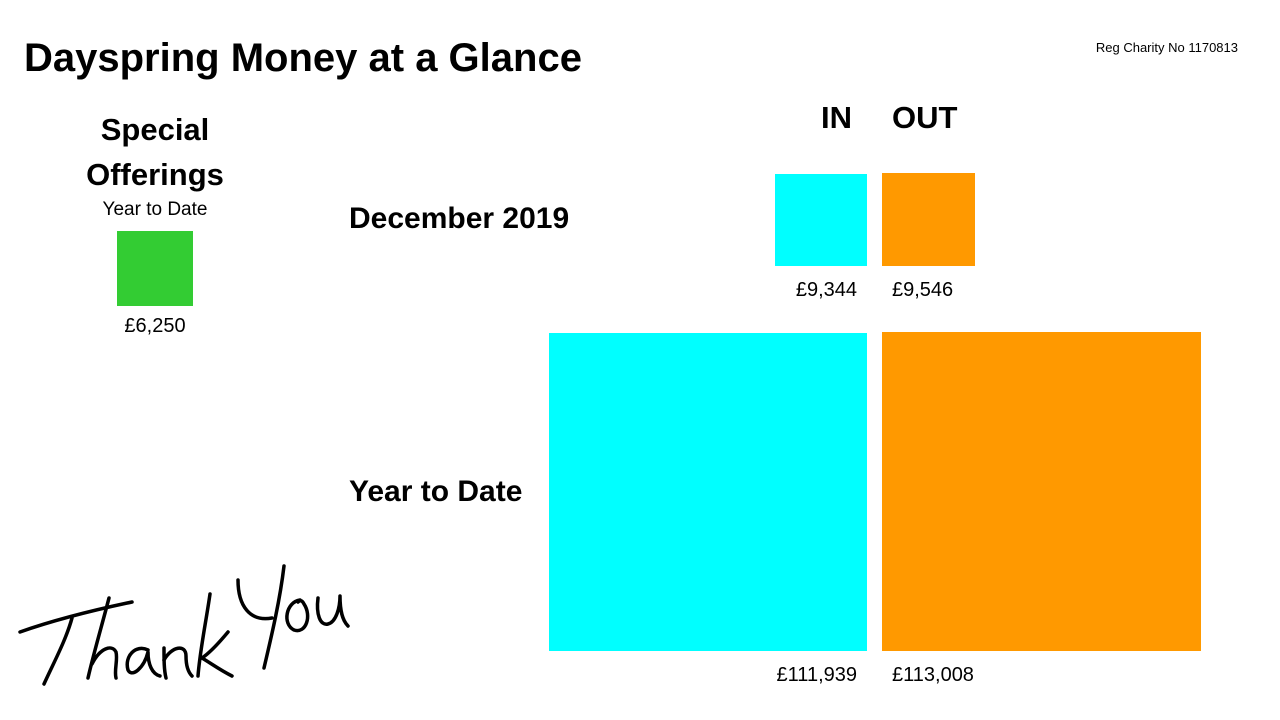 The width and height of the screenshot is (1280, 720). What do you see at coordinates (928, 219) in the screenshot?
I see `square-out-december-2019` at bounding box center [928, 219].